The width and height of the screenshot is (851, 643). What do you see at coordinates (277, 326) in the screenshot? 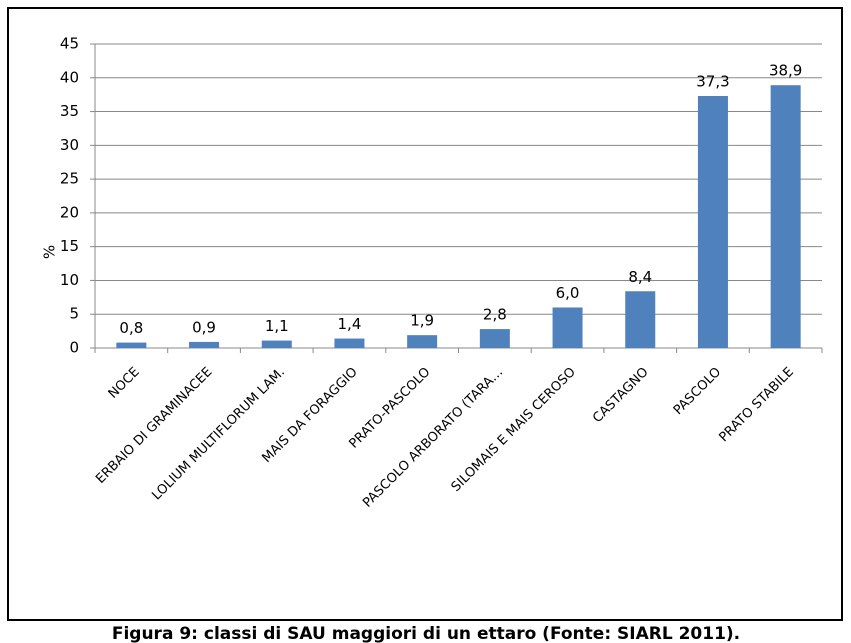
I see `data-label: 1,1` at bounding box center [277, 326].